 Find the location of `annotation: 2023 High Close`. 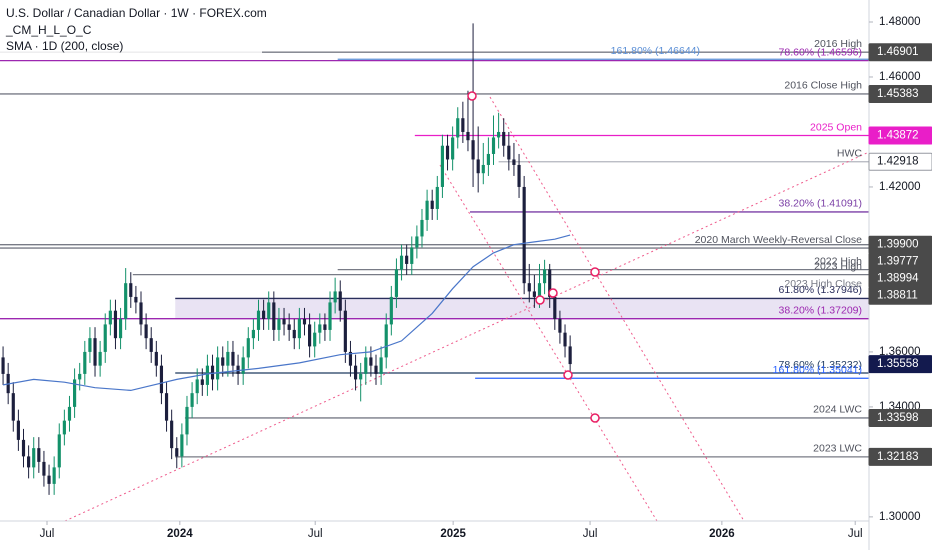

annotation: 2023 High Close is located at coordinates (823, 284).